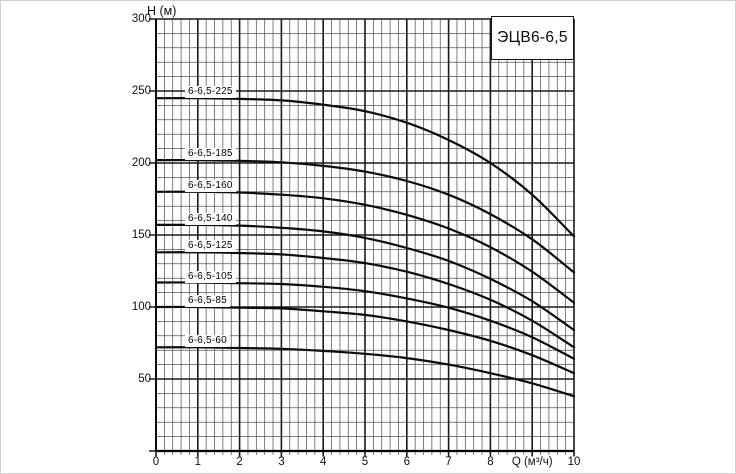  I want to click on x-axis-title: Q (м³/ч), so click(532, 462).